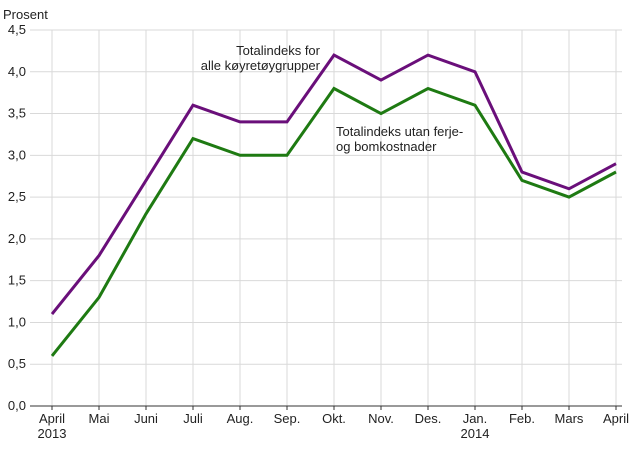 This screenshot has height=453, width=640. I want to click on y-tick-label: 3,5, so click(17, 113).